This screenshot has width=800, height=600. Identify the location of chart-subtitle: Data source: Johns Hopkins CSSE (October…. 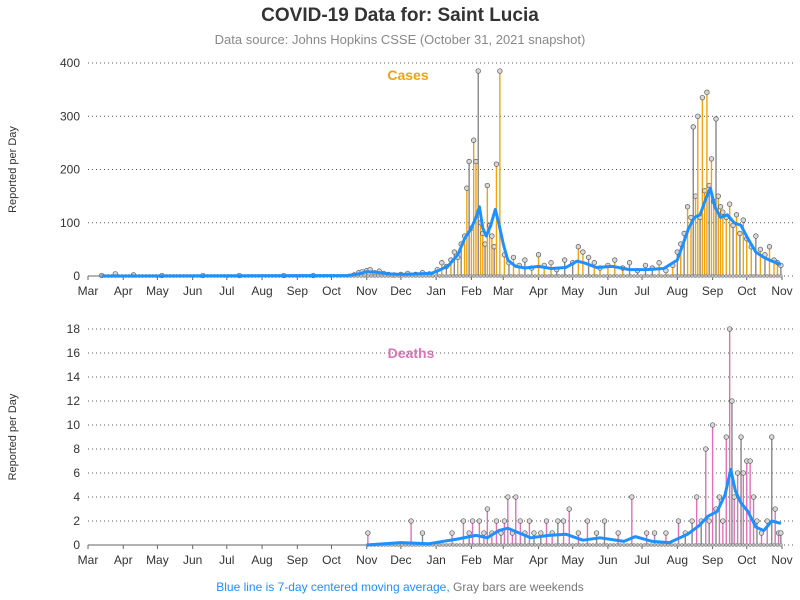
(400, 39).